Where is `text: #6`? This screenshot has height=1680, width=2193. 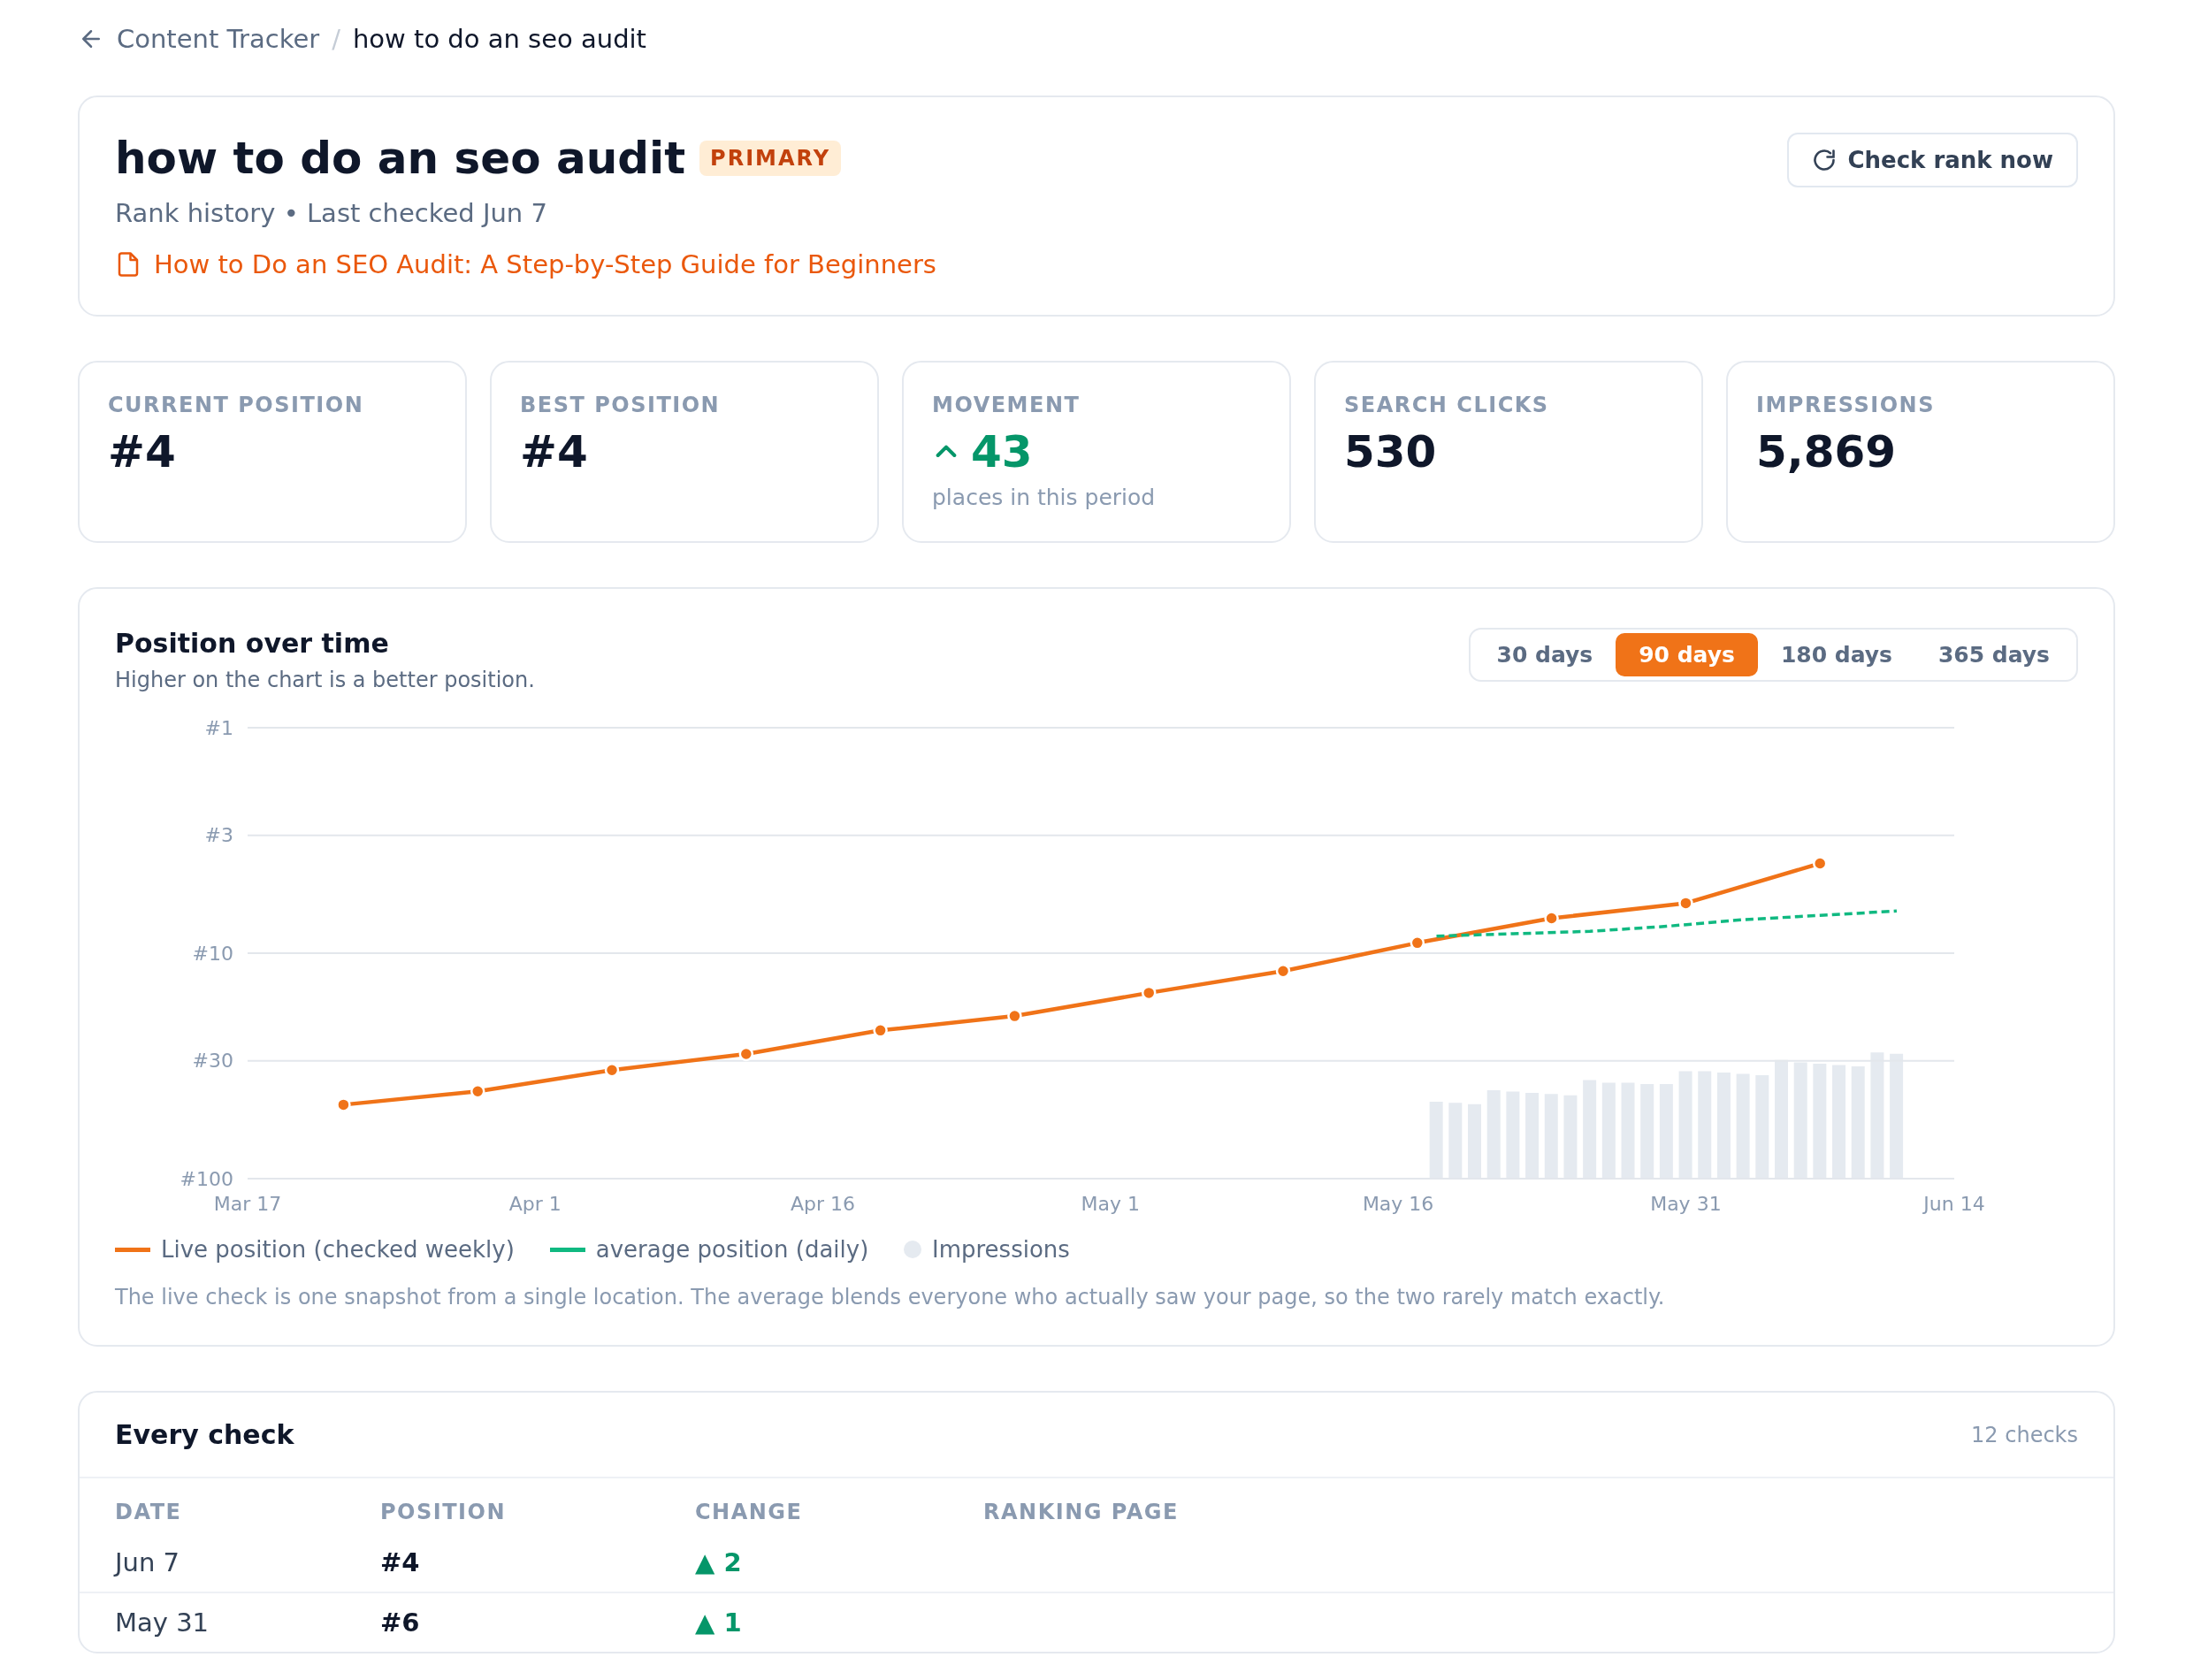
text: #6 is located at coordinates (400, 1622).